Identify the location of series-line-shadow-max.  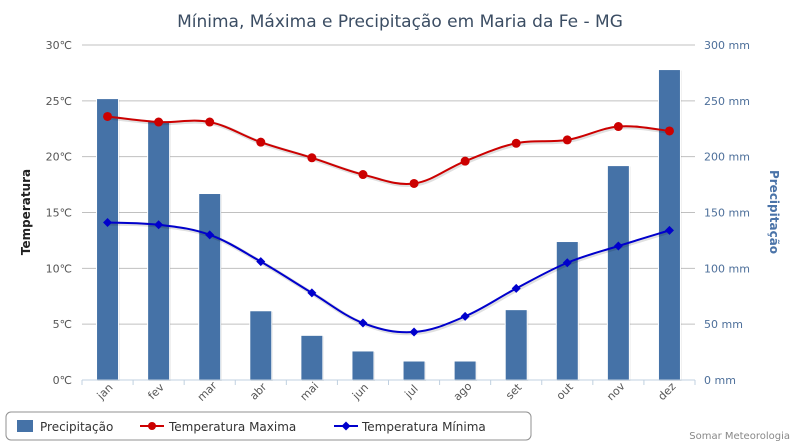
(389, 151).